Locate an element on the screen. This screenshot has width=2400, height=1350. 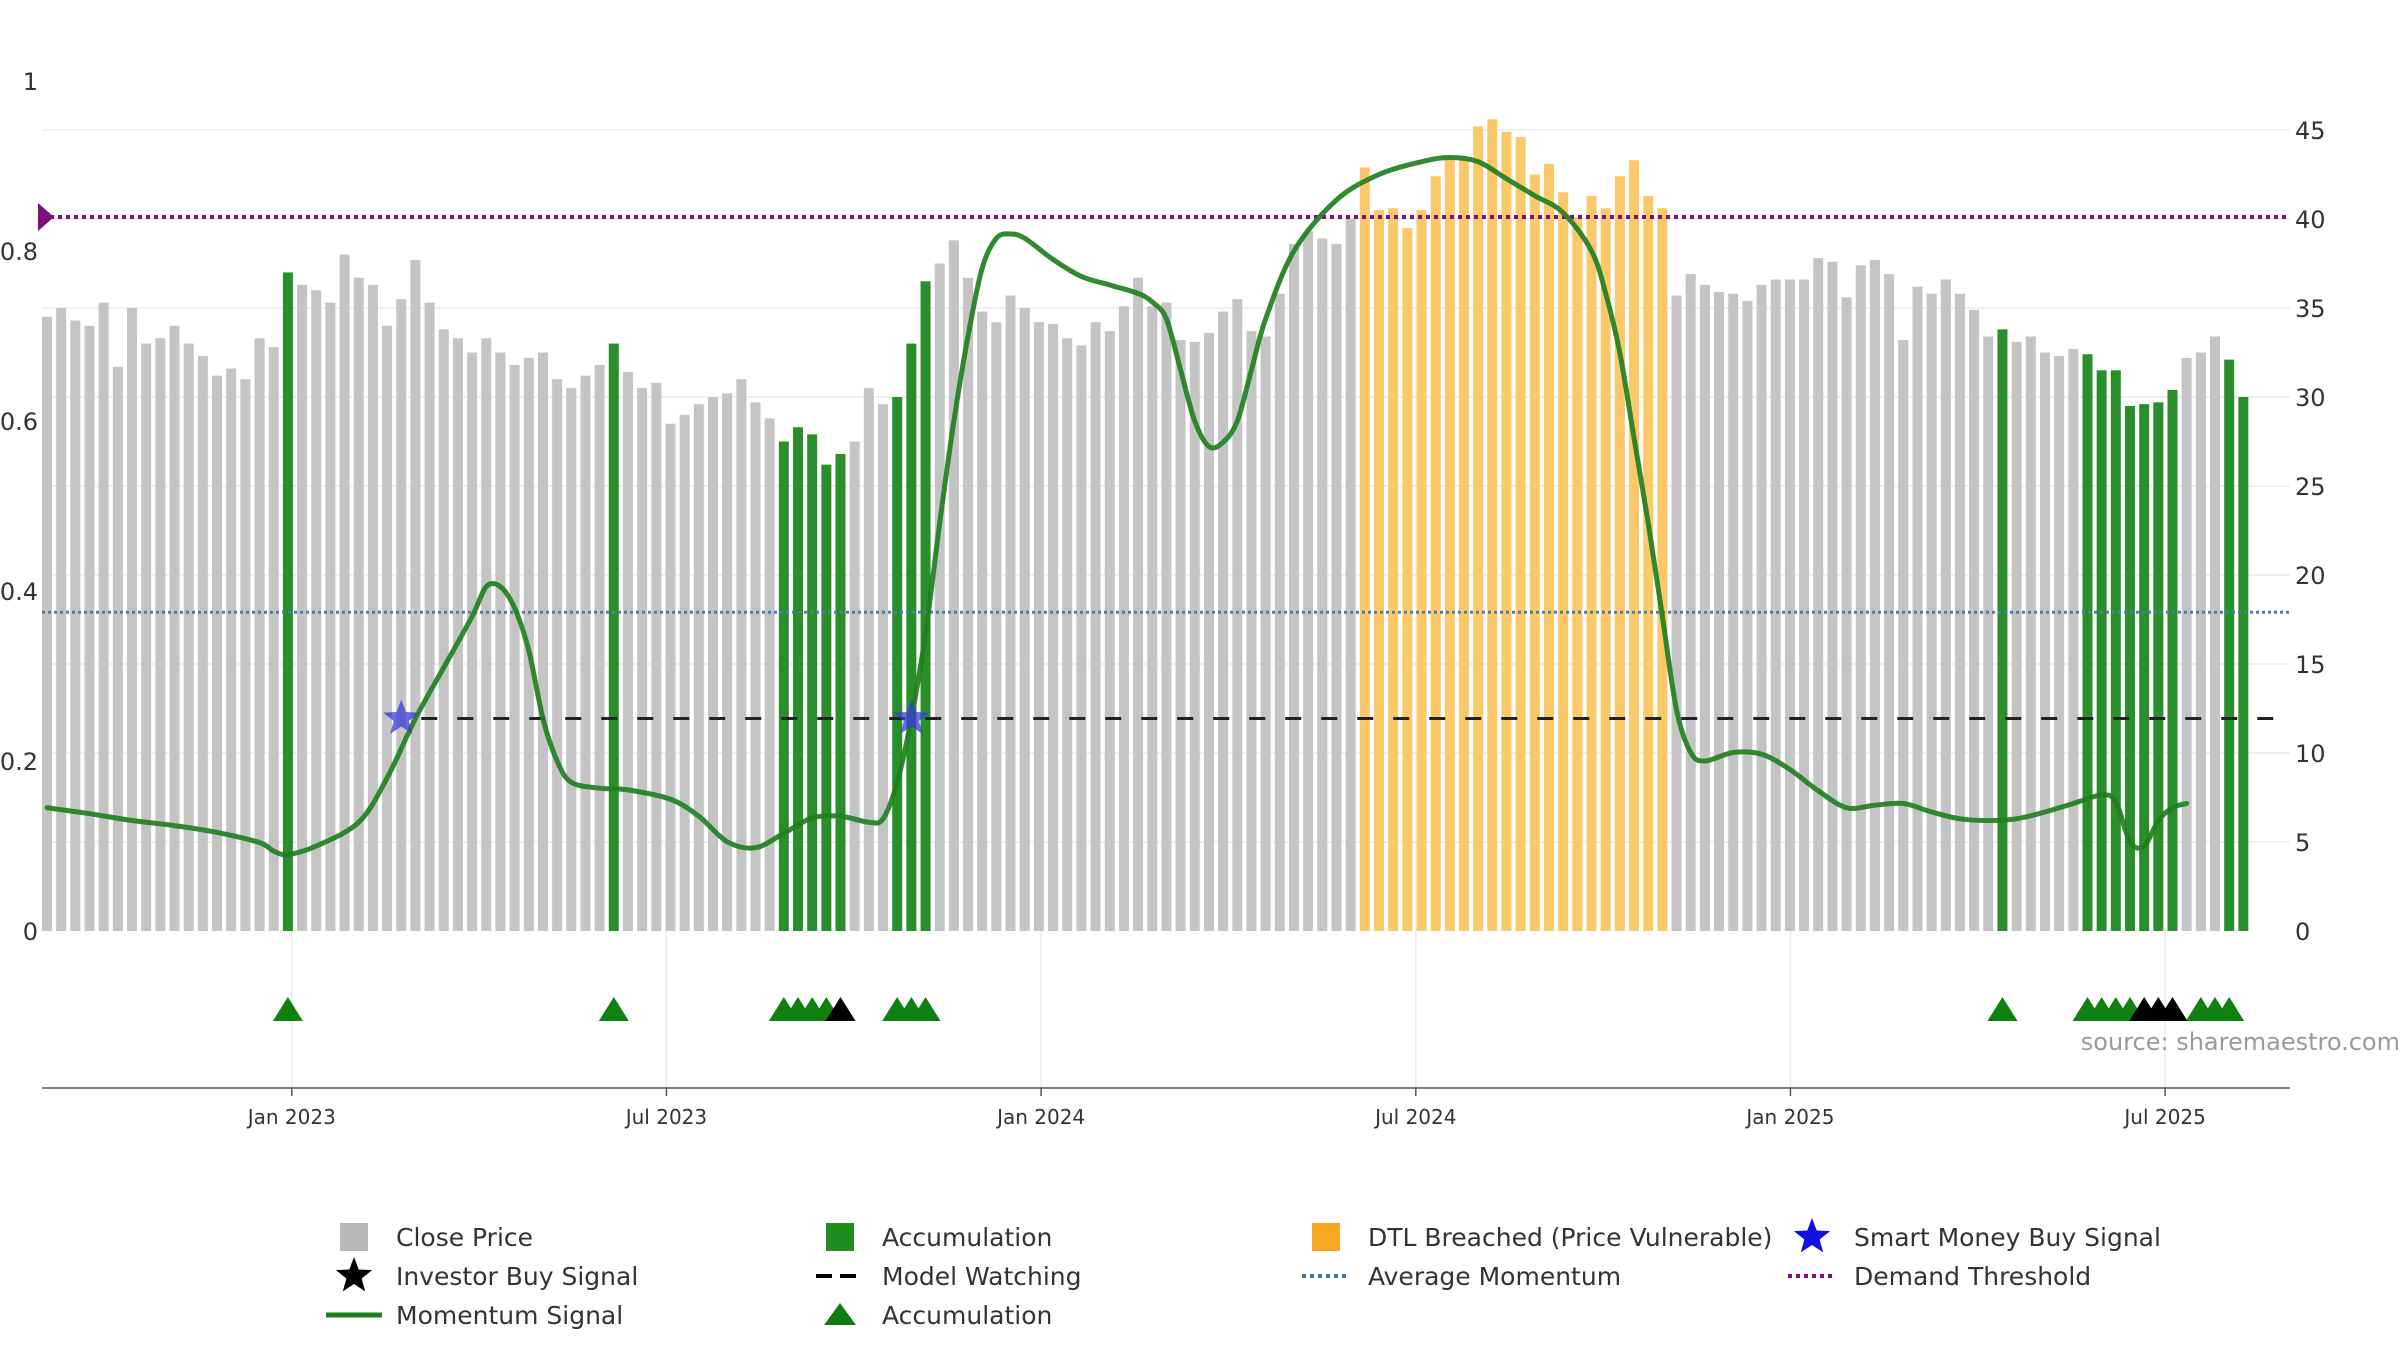
accumulation-triangle is located at coordinates (2002, 1009).